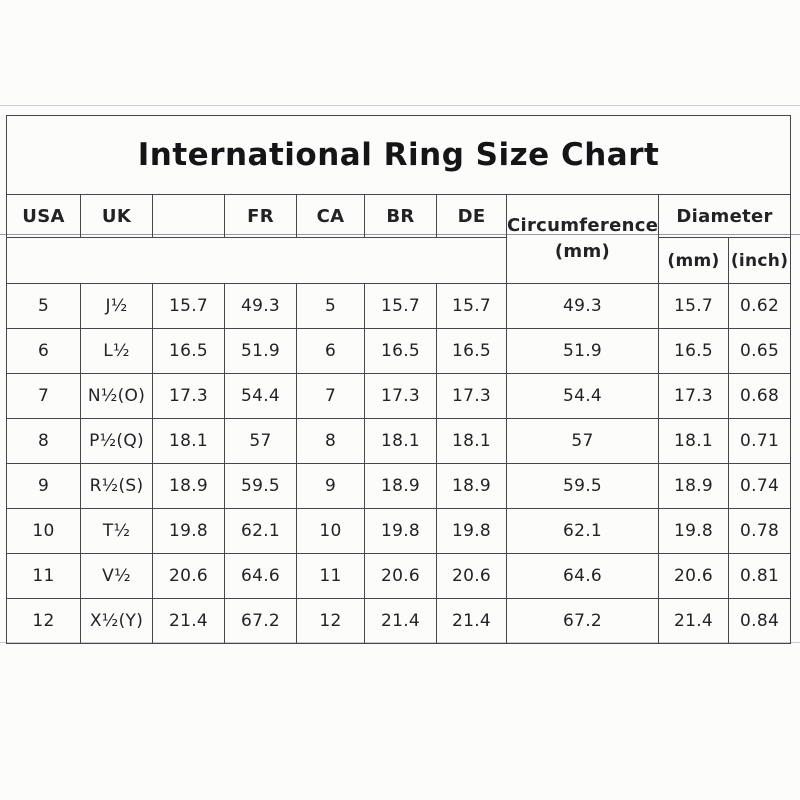 Image resolution: width=800 pixels, height=800 pixels. Describe the element at coordinates (330, 621) in the screenshot. I see `table-cell: 12` at that location.